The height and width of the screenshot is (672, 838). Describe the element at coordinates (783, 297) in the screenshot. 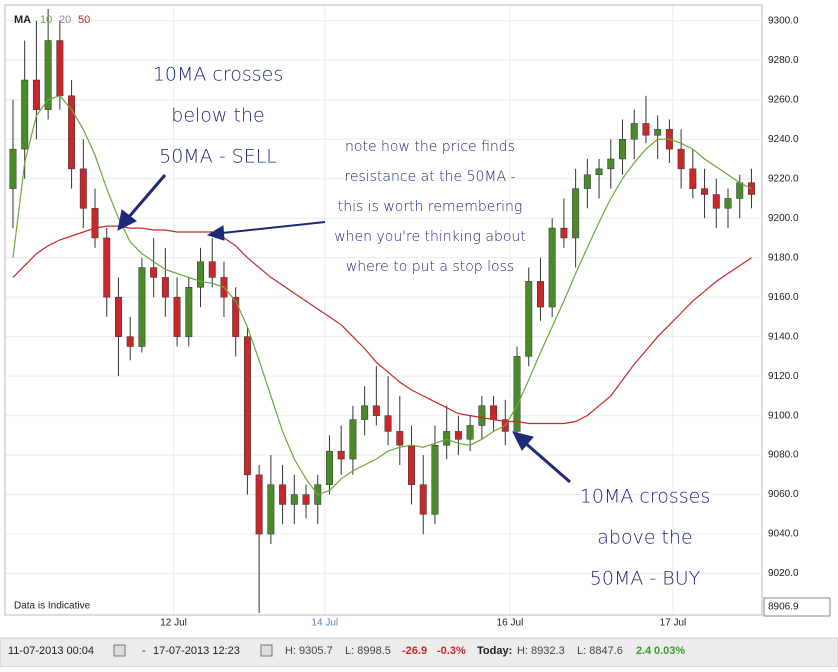

I see `y-tick-label: 9160.0` at that location.